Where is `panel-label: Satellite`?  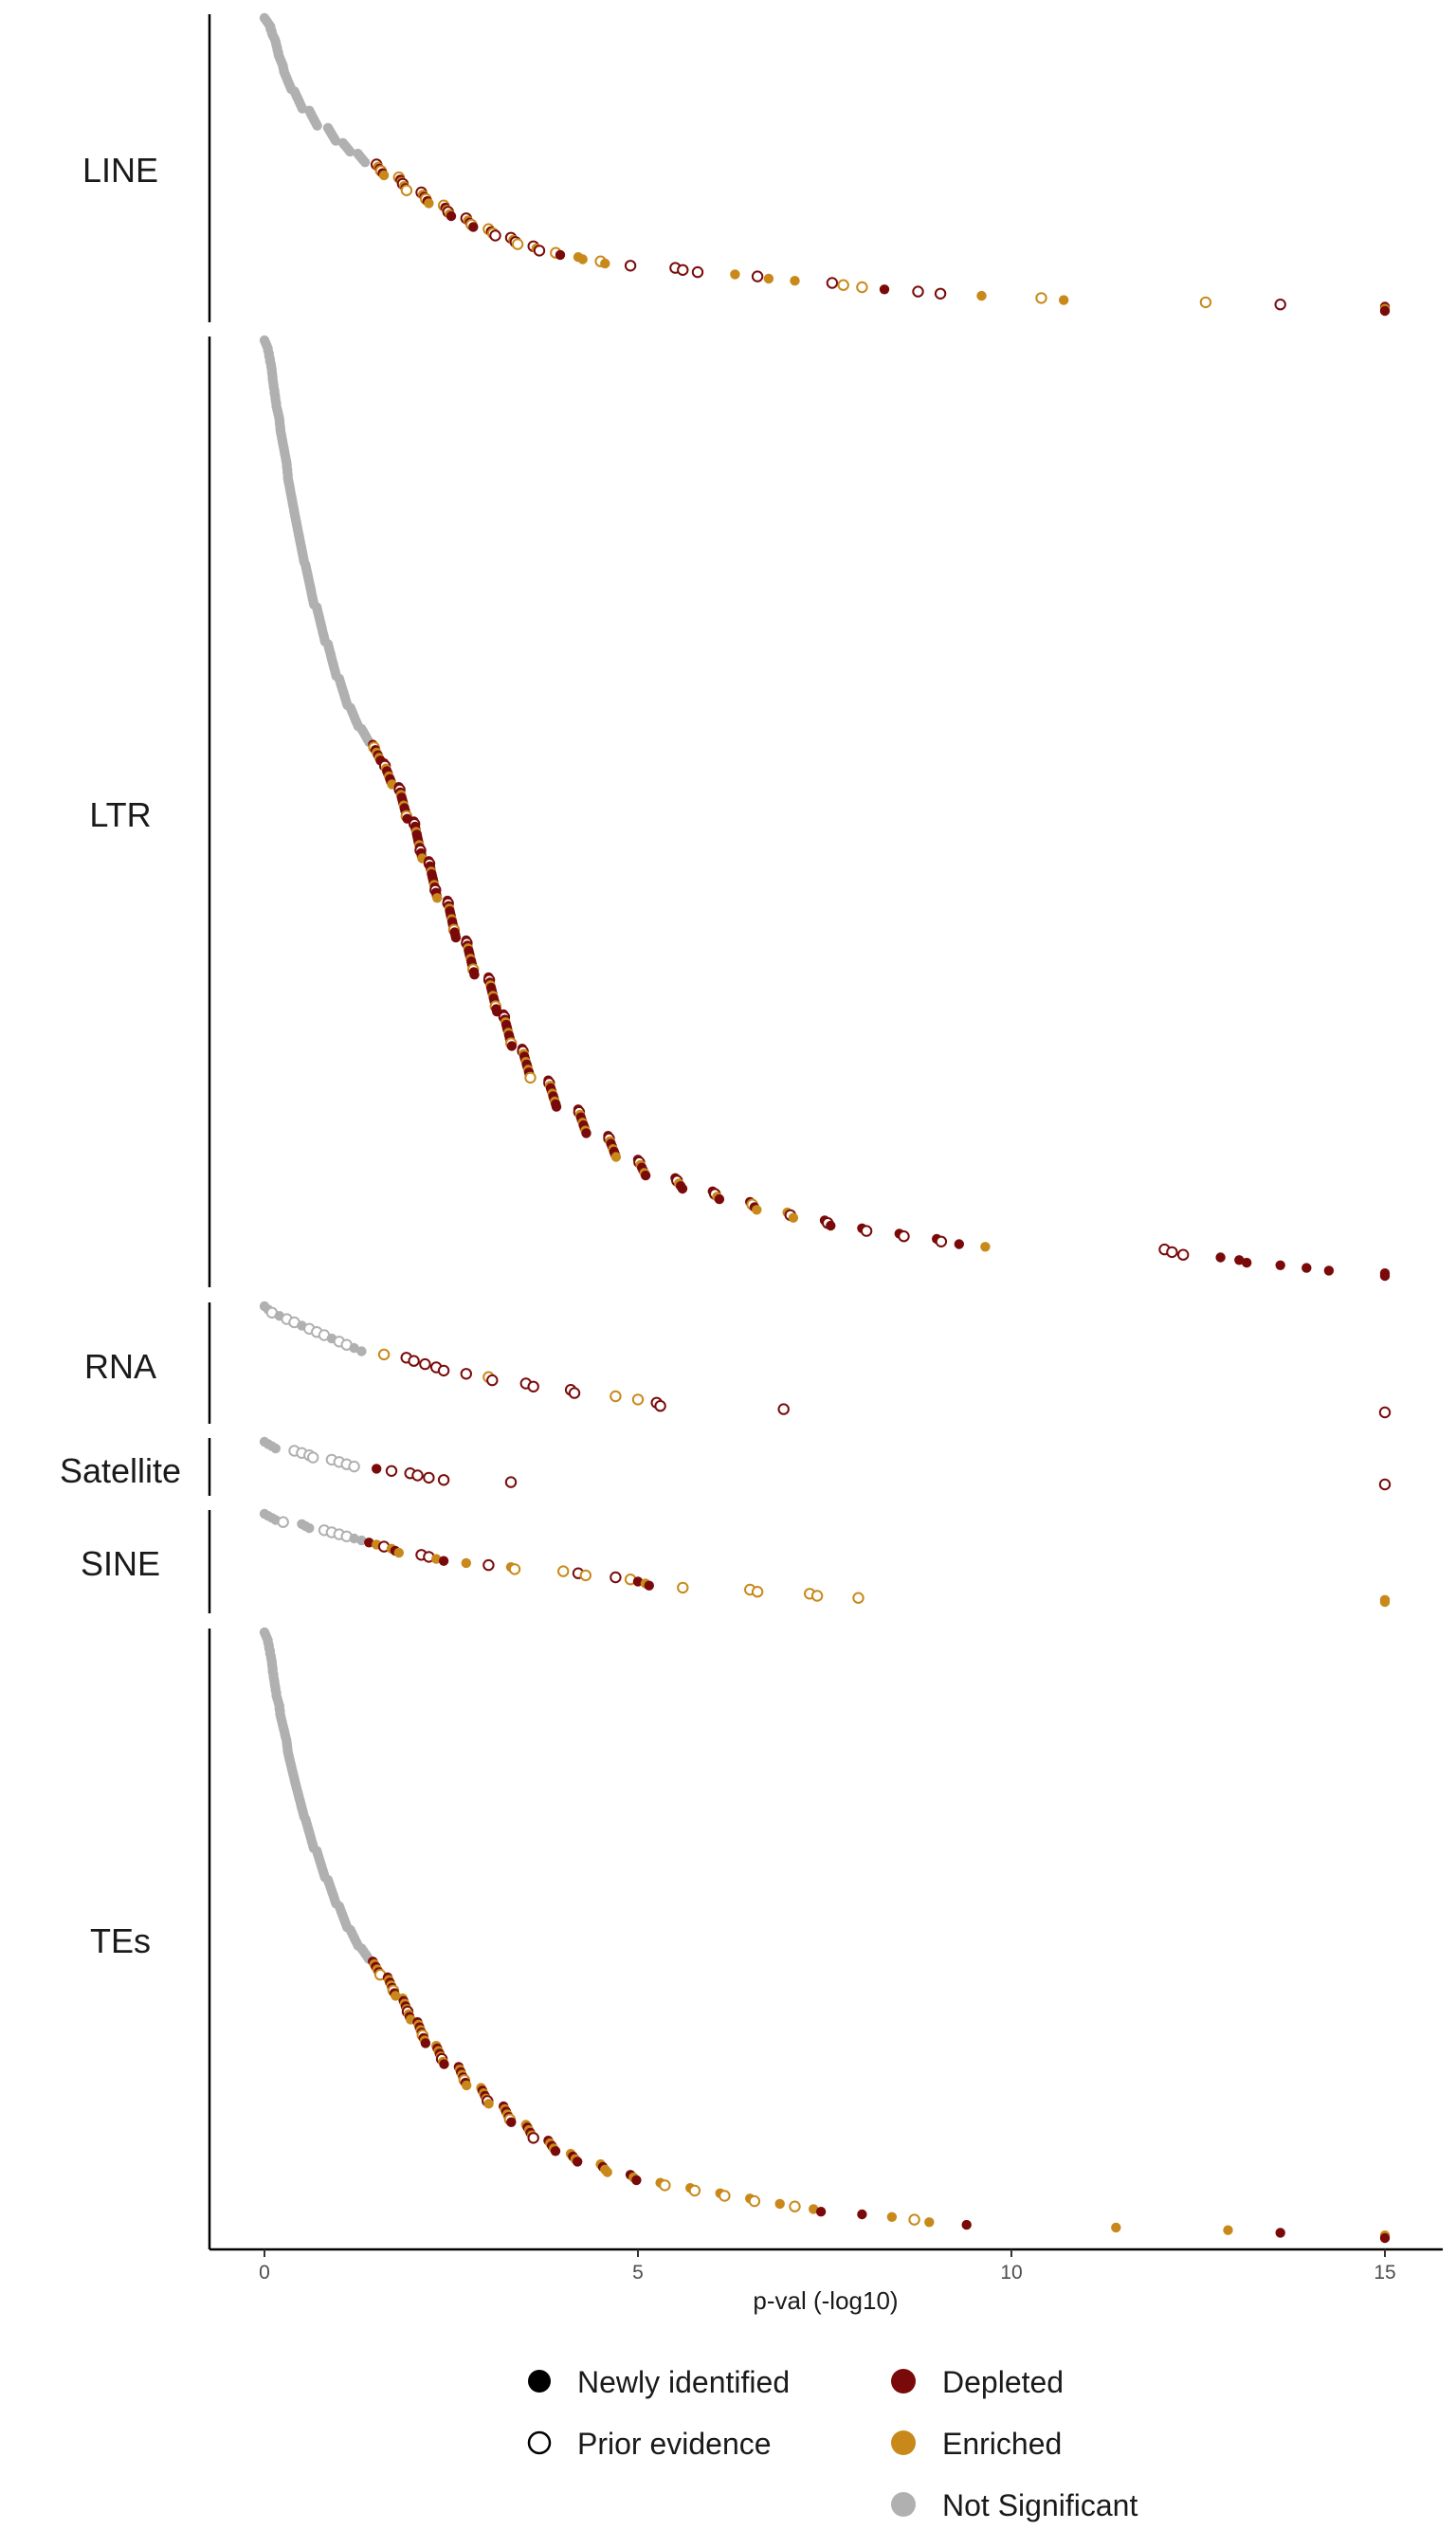
panel-label: Satellite is located at coordinates (120, 1470).